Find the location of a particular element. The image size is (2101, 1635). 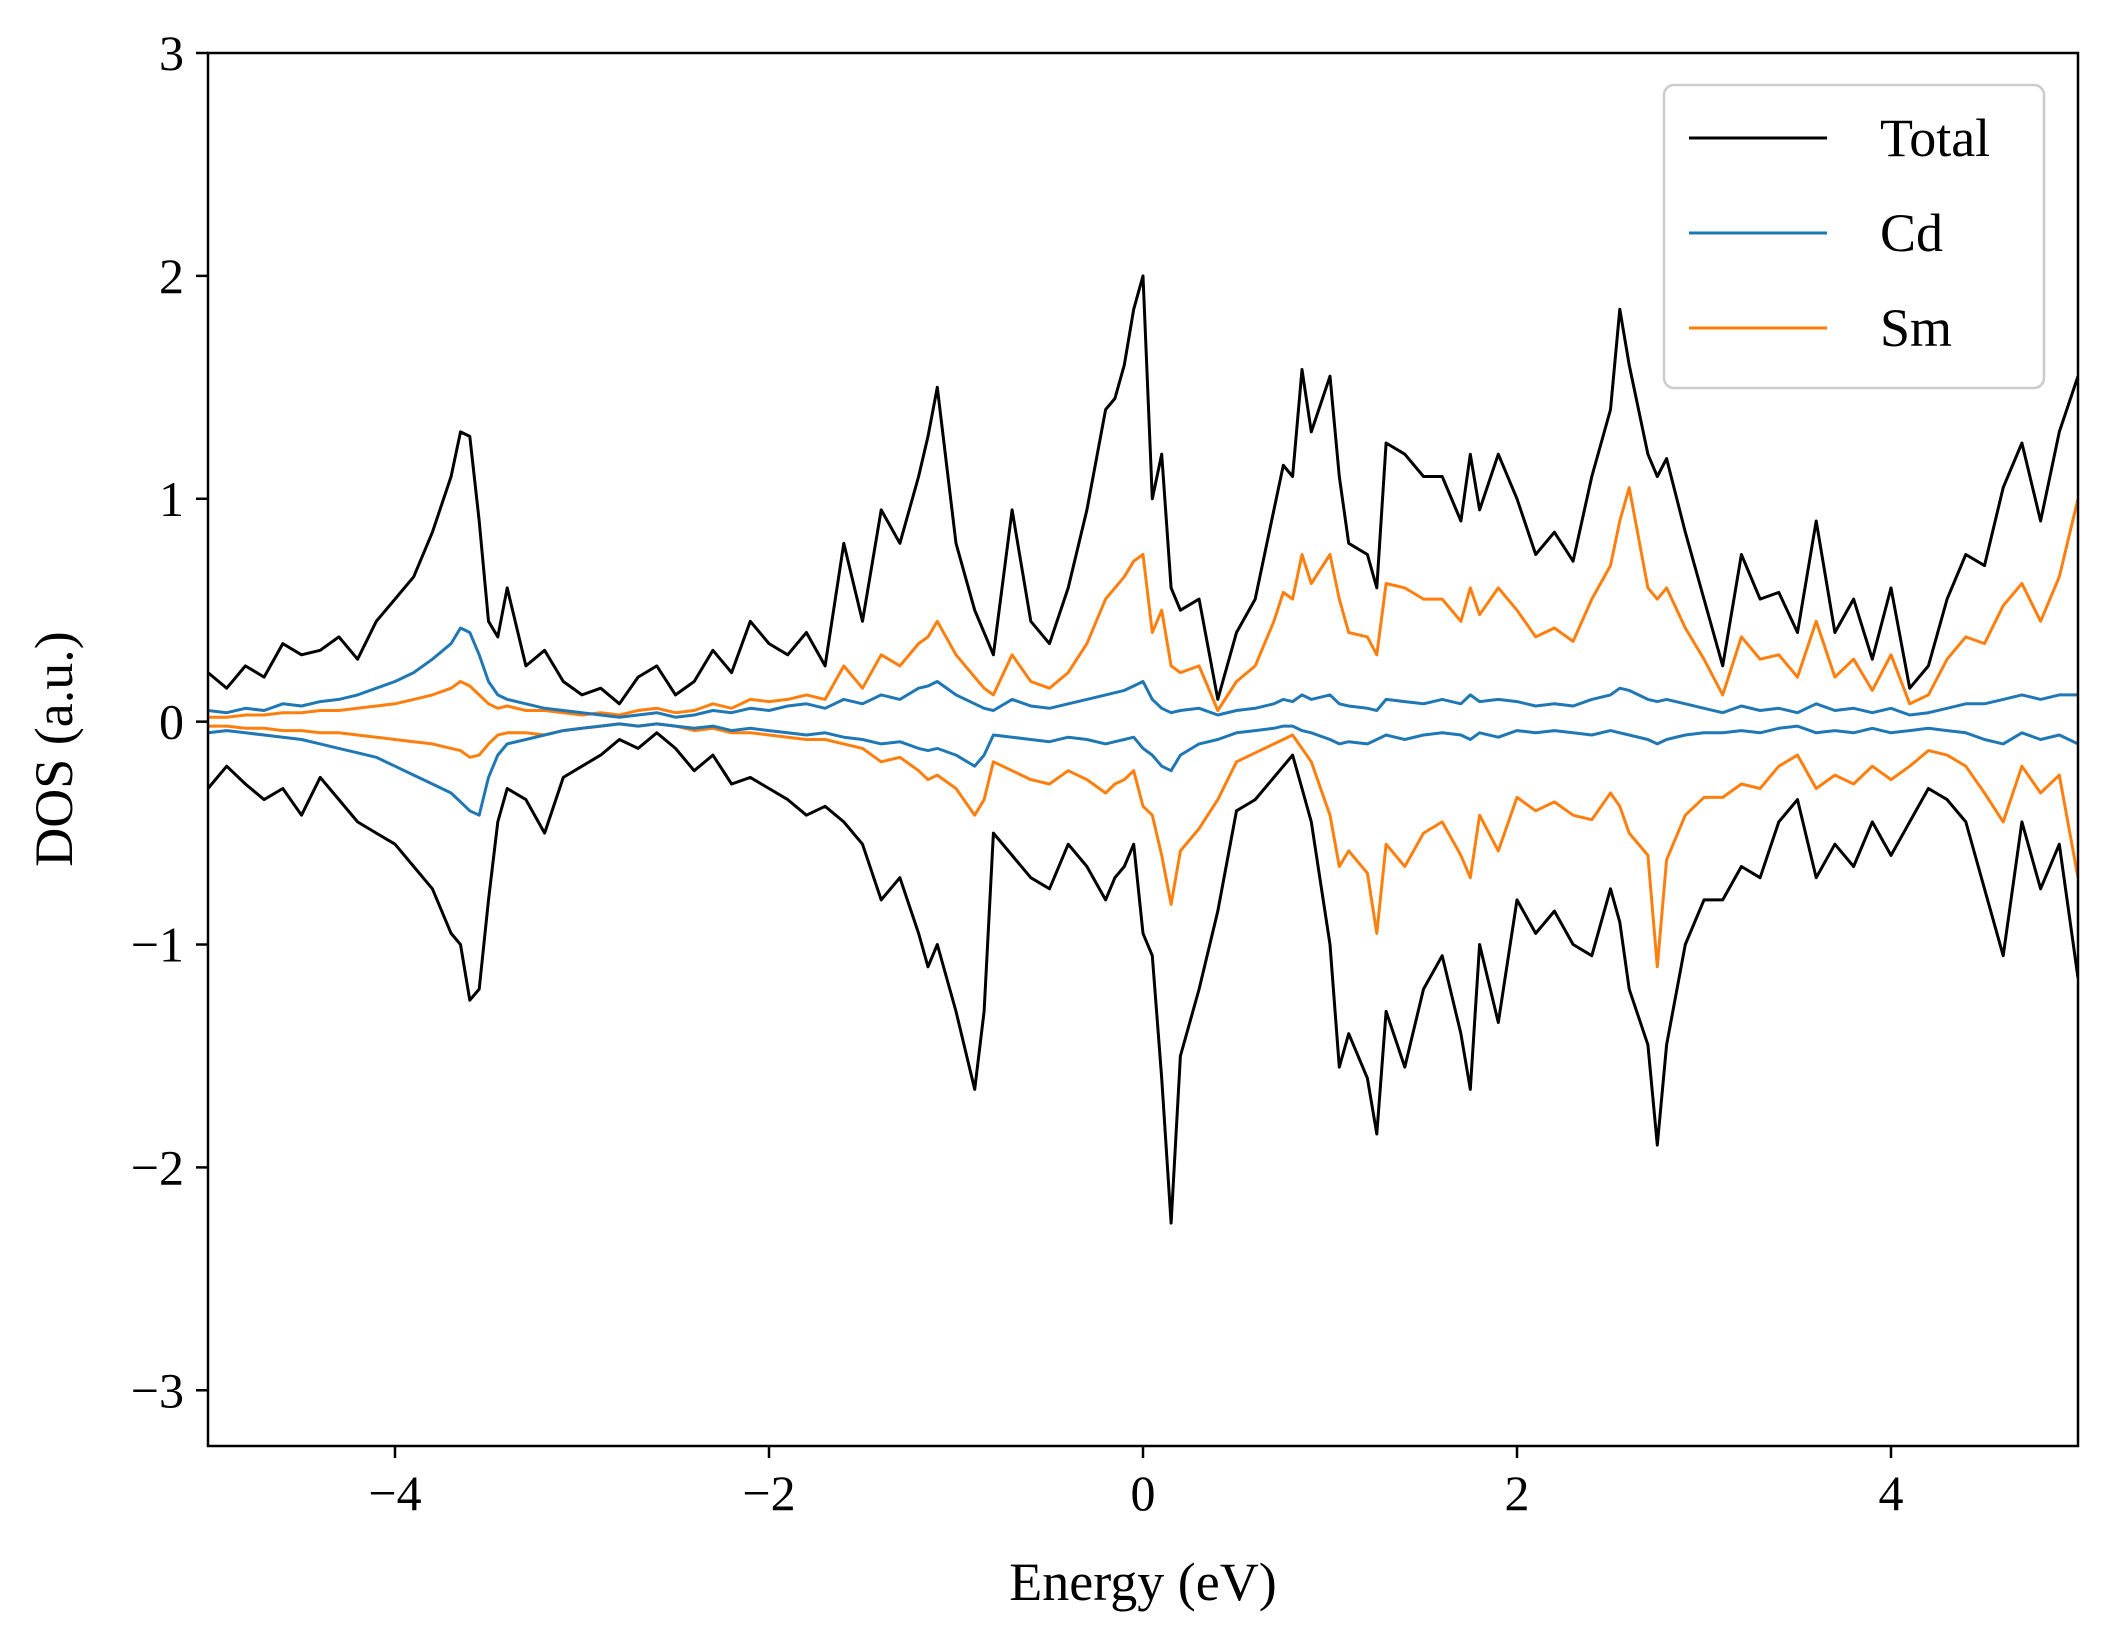

series-sm-down-line is located at coordinates (1143, 845).